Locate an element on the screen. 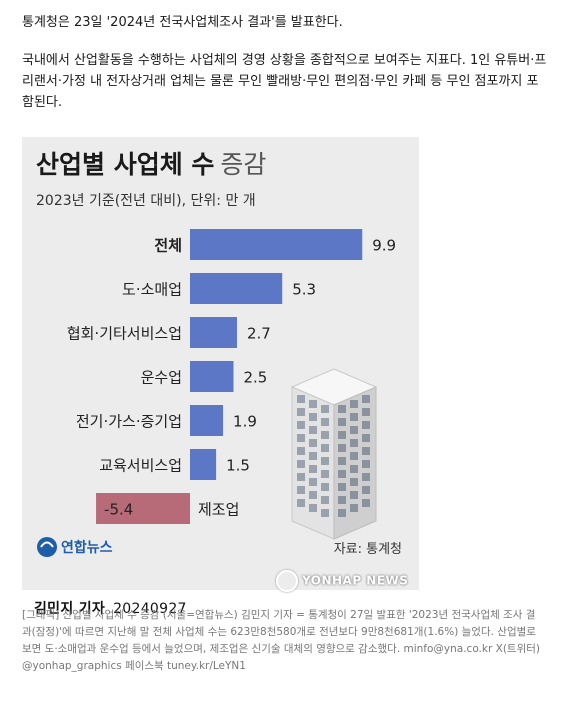 The width and height of the screenshot is (562, 701). watermark-icon is located at coordinates (287, 581).